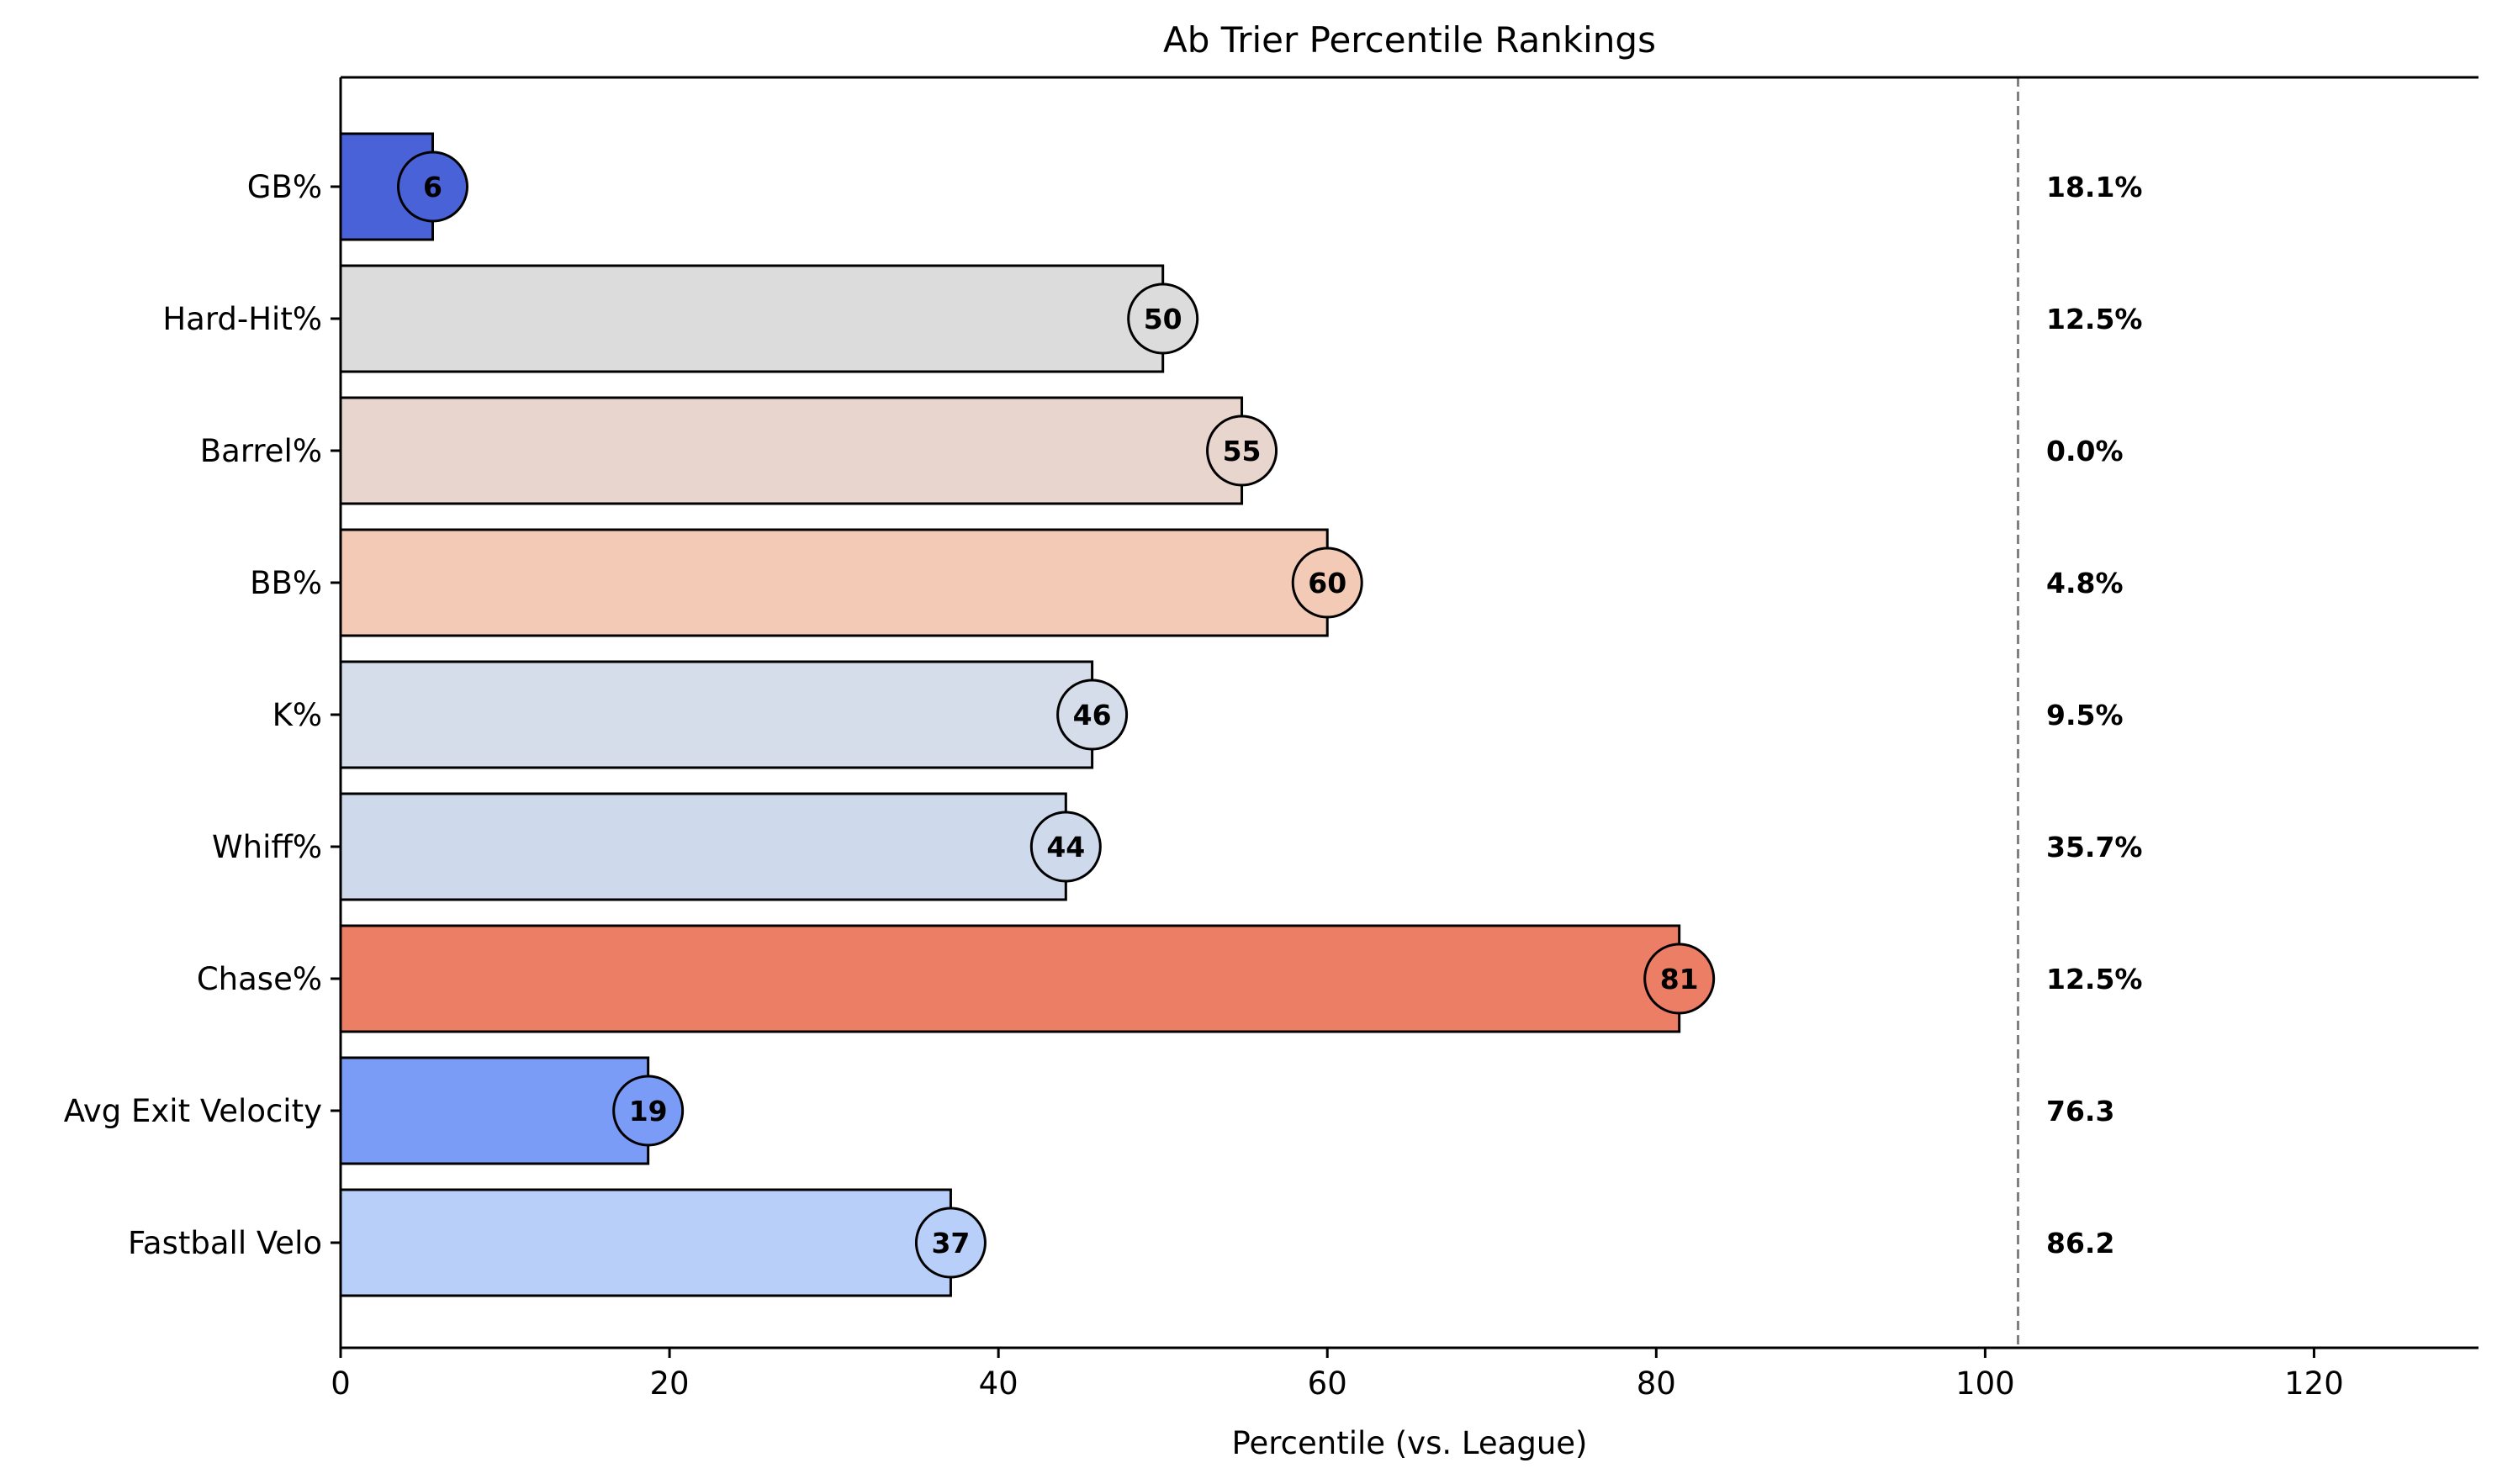 Image resolution: width=2497 pixels, height=1484 pixels. I want to click on percentile-label: 46, so click(1092, 715).